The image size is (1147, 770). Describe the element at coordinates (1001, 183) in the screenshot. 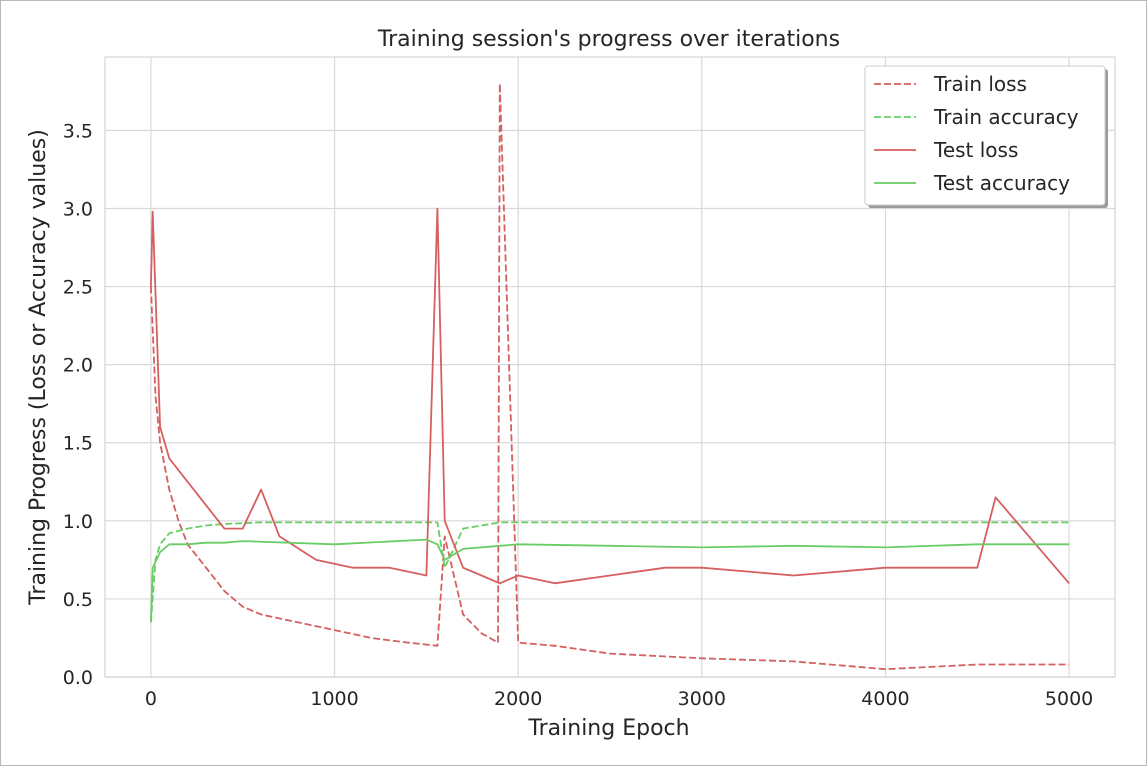

I see `legend-label: Test accuracy` at that location.